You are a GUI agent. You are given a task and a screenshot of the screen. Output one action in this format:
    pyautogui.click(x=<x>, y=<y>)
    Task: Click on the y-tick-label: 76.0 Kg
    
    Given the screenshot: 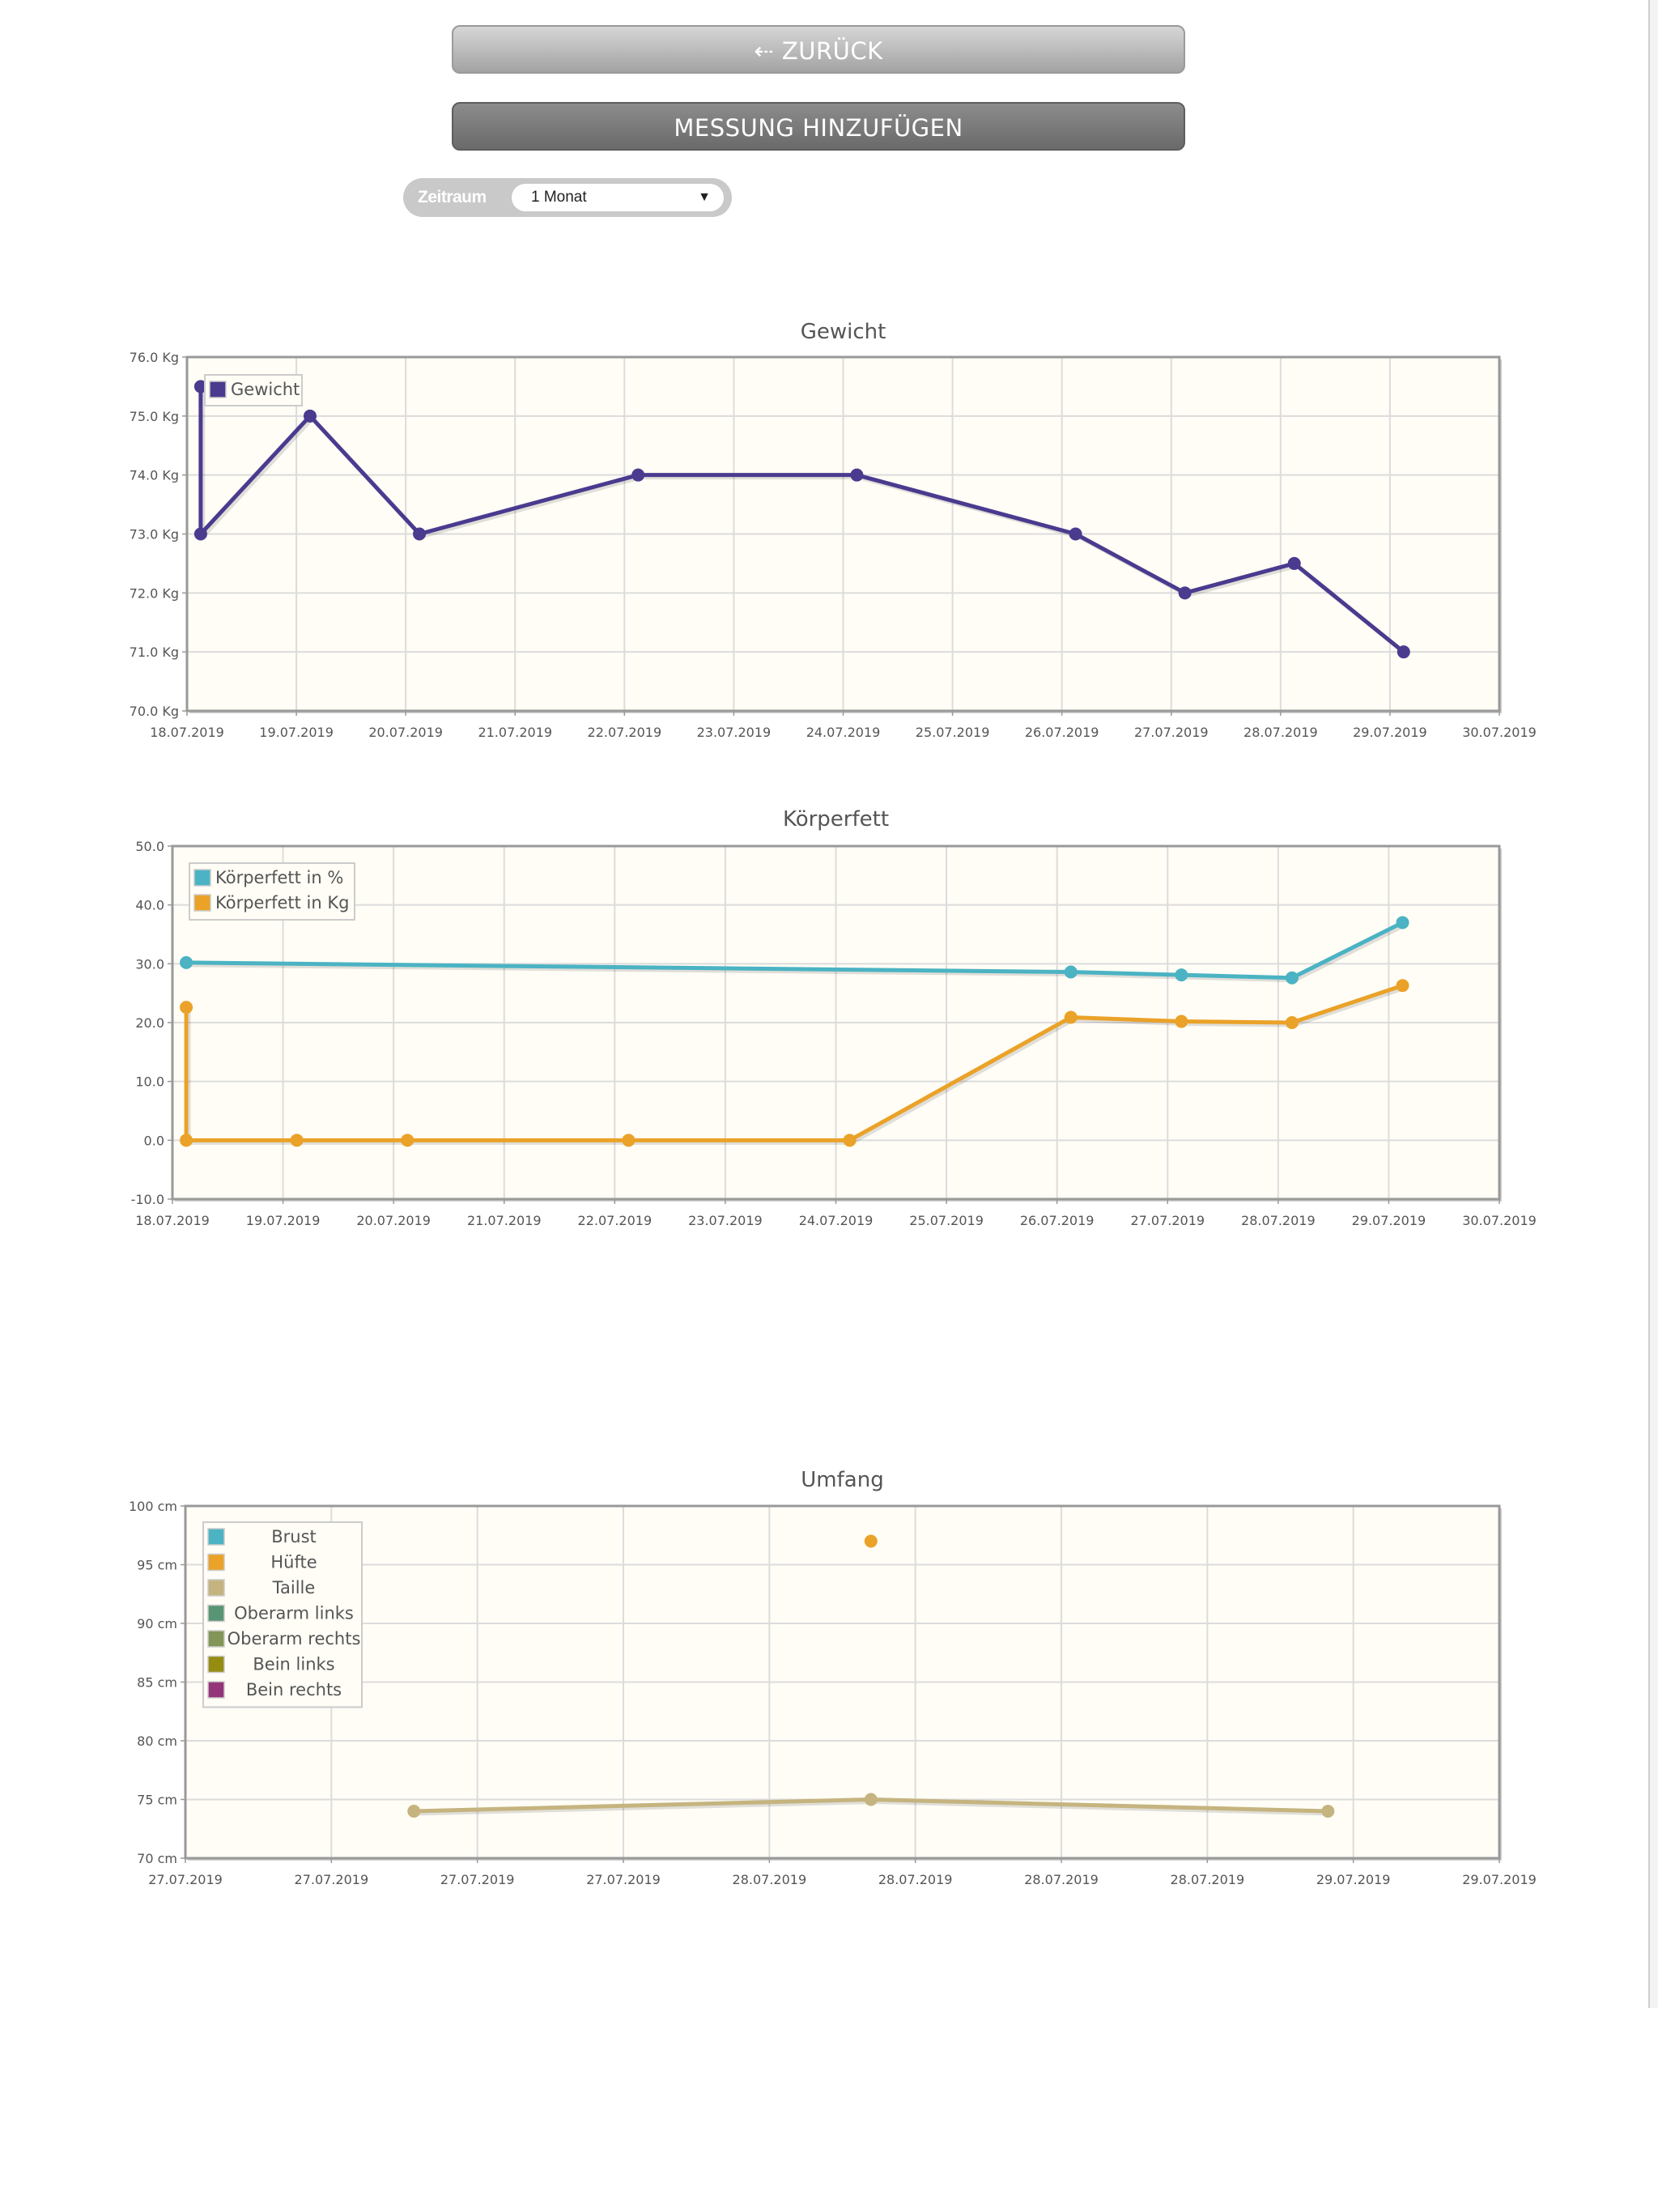 What is the action you would take?
    pyautogui.click(x=154, y=358)
    